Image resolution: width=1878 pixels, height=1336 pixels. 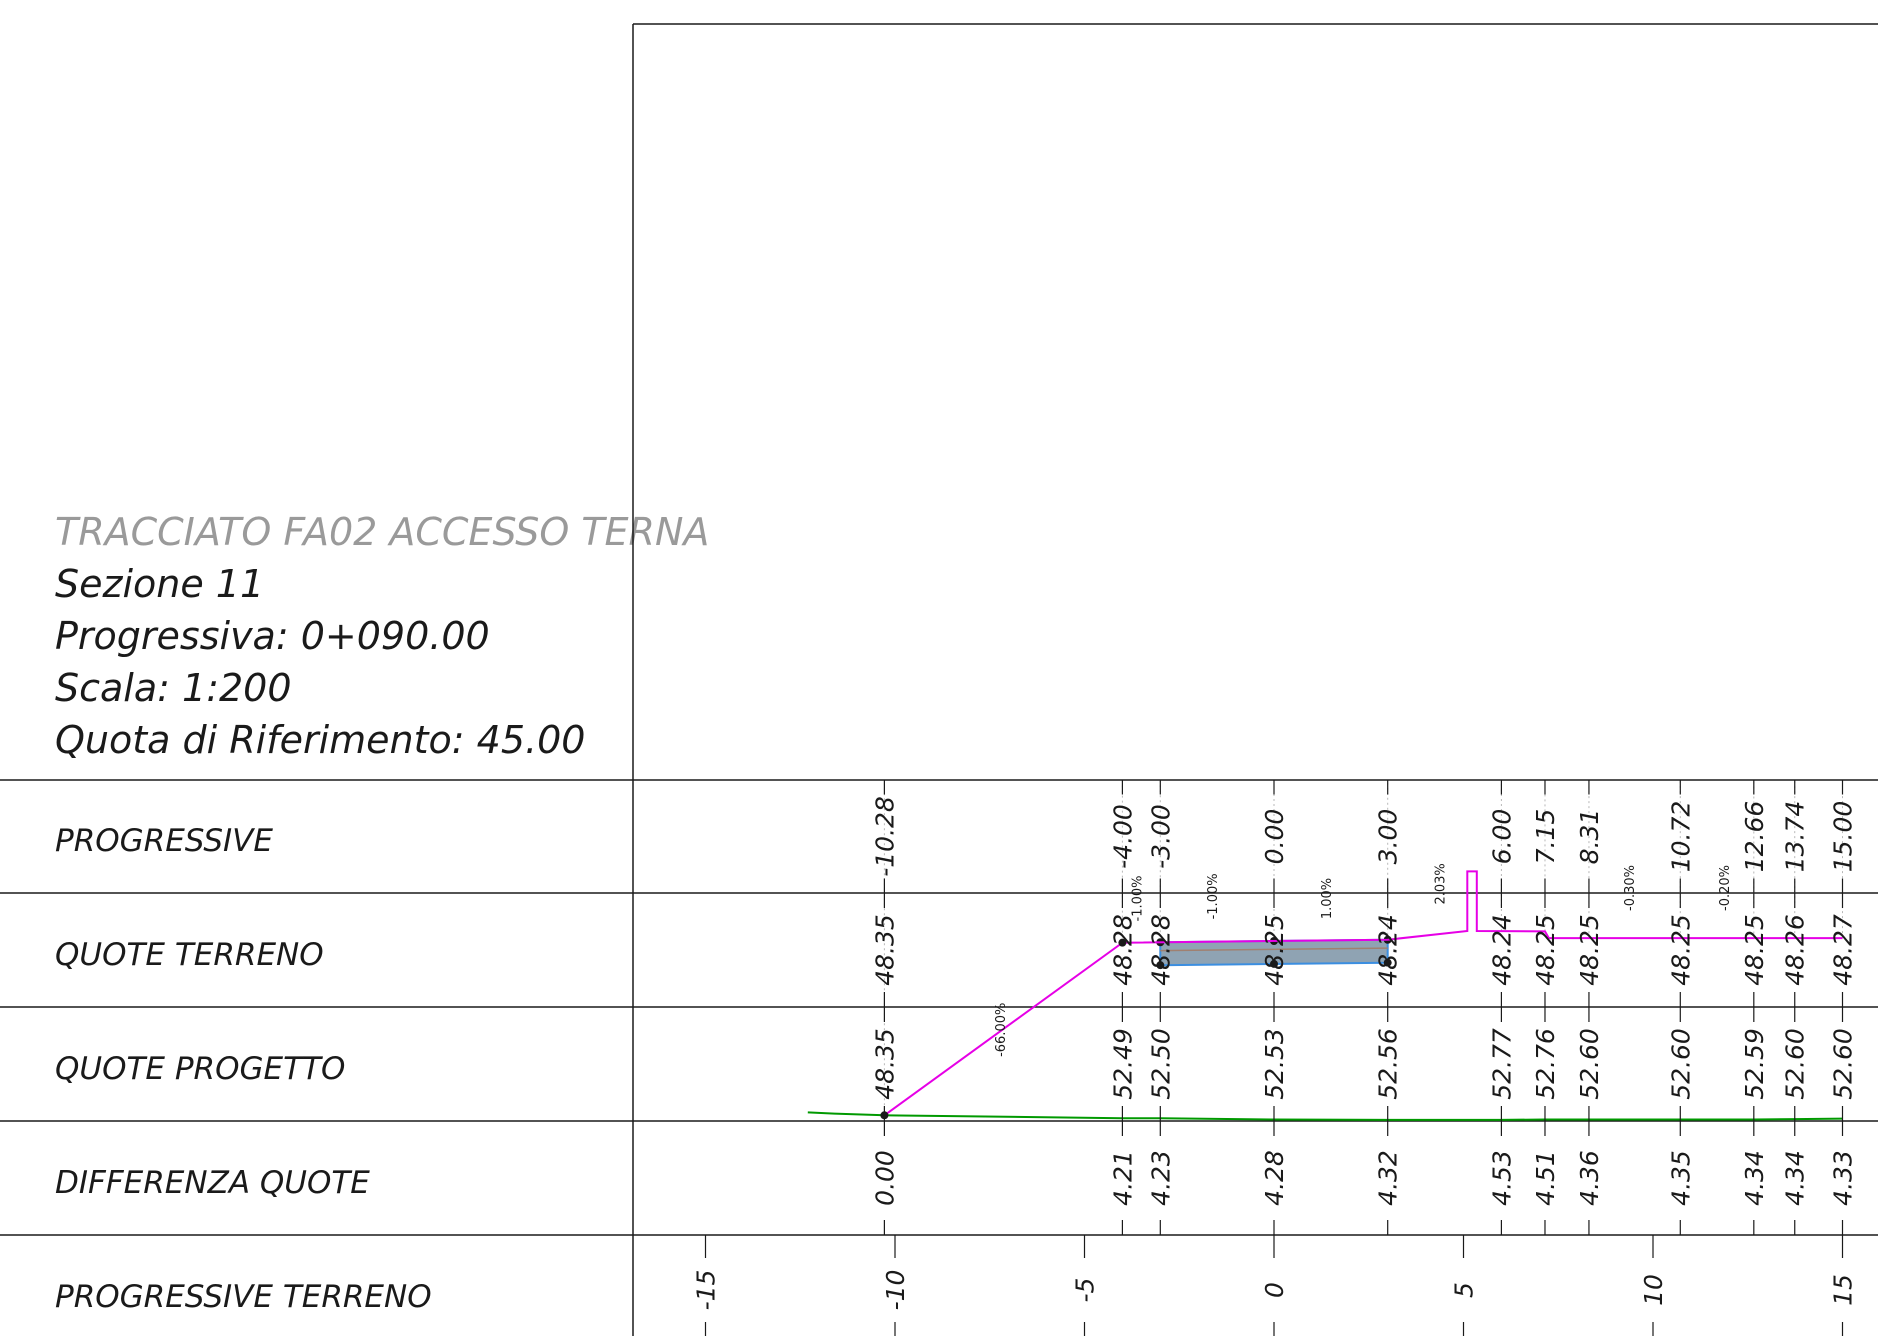 I want to click on design-elevation-value: 48.35, so click(x=884, y=1064).